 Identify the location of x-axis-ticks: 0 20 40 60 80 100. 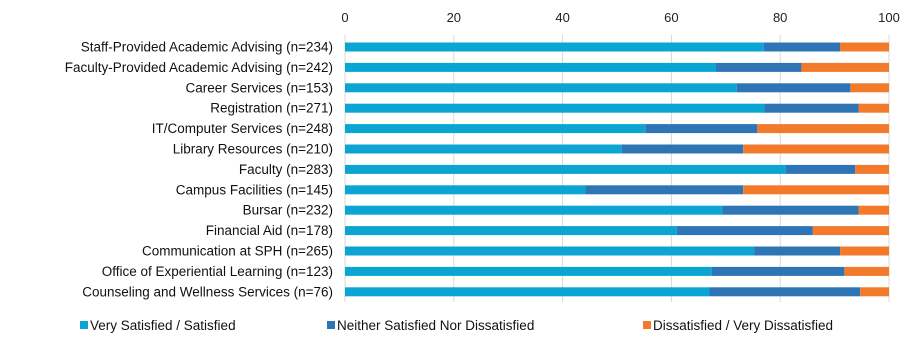
(620, 17).